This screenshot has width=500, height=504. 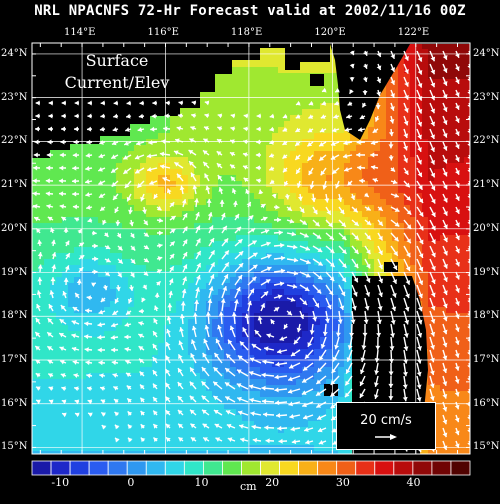 What do you see at coordinates (486, 228) in the screenshot?
I see `lat-label-right: 20°N` at bounding box center [486, 228].